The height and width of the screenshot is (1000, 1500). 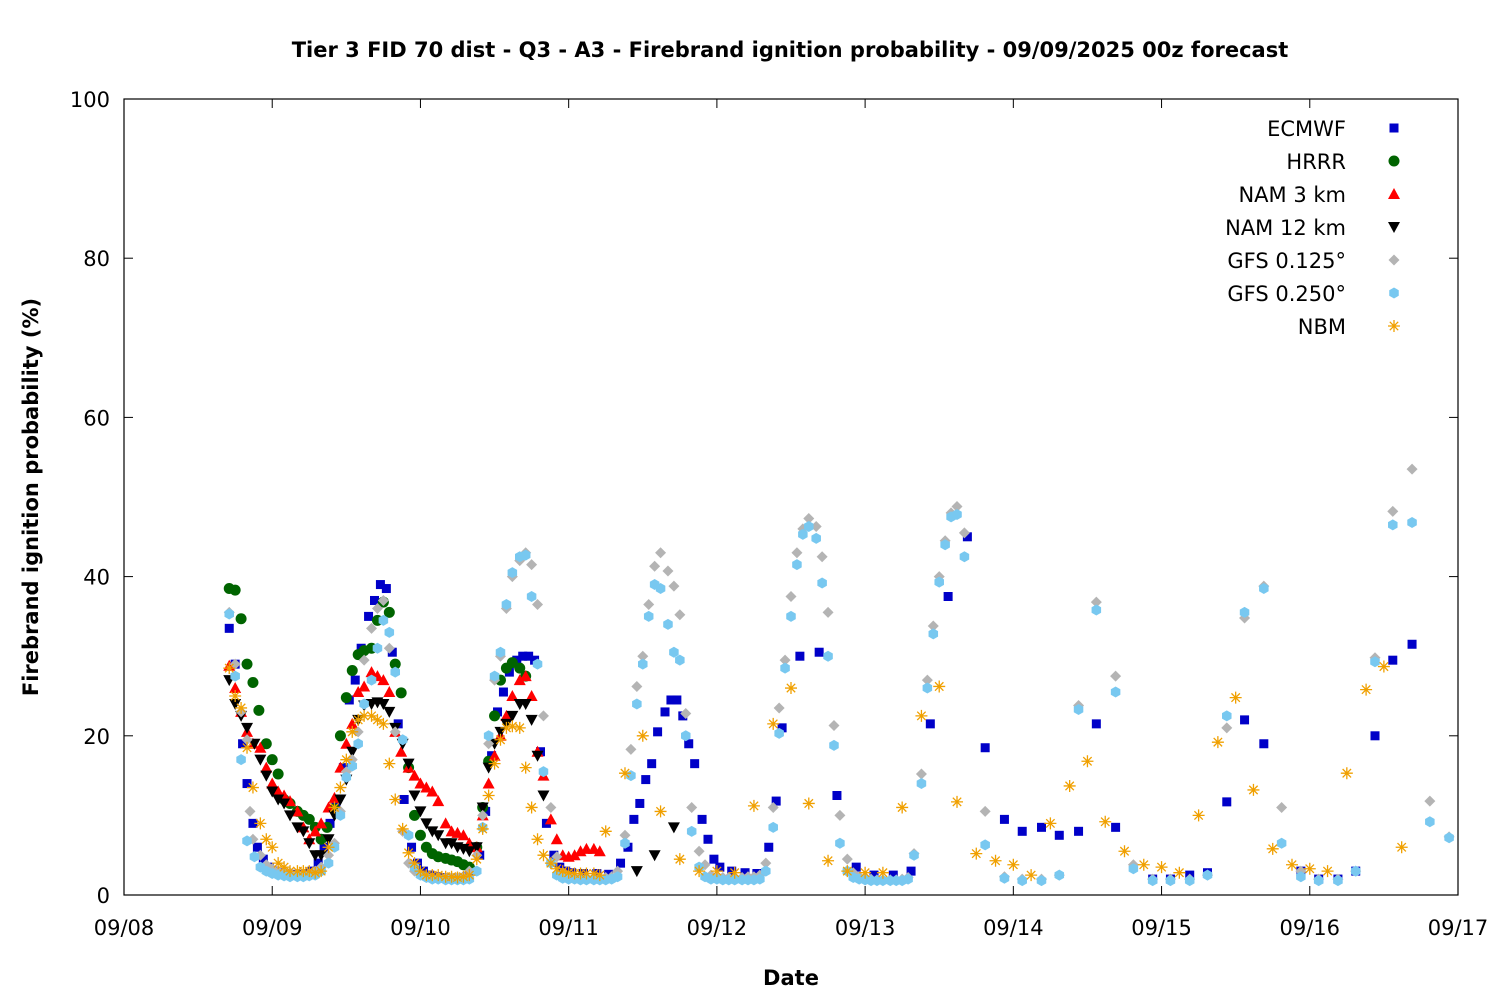 What do you see at coordinates (865, 928) in the screenshot?
I see `x-tick-label: 09/13` at bounding box center [865, 928].